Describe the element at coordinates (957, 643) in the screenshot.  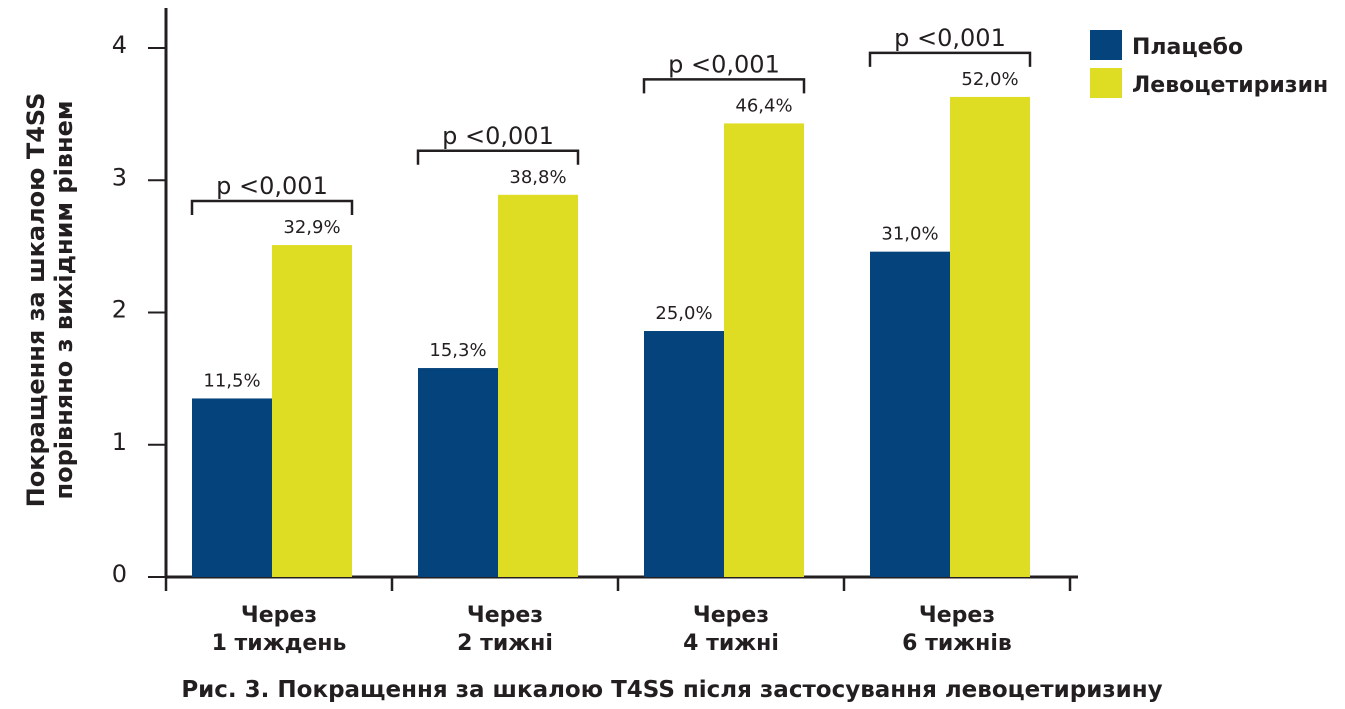
I see `x-category-label-line-2: 6 тижнів` at that location.